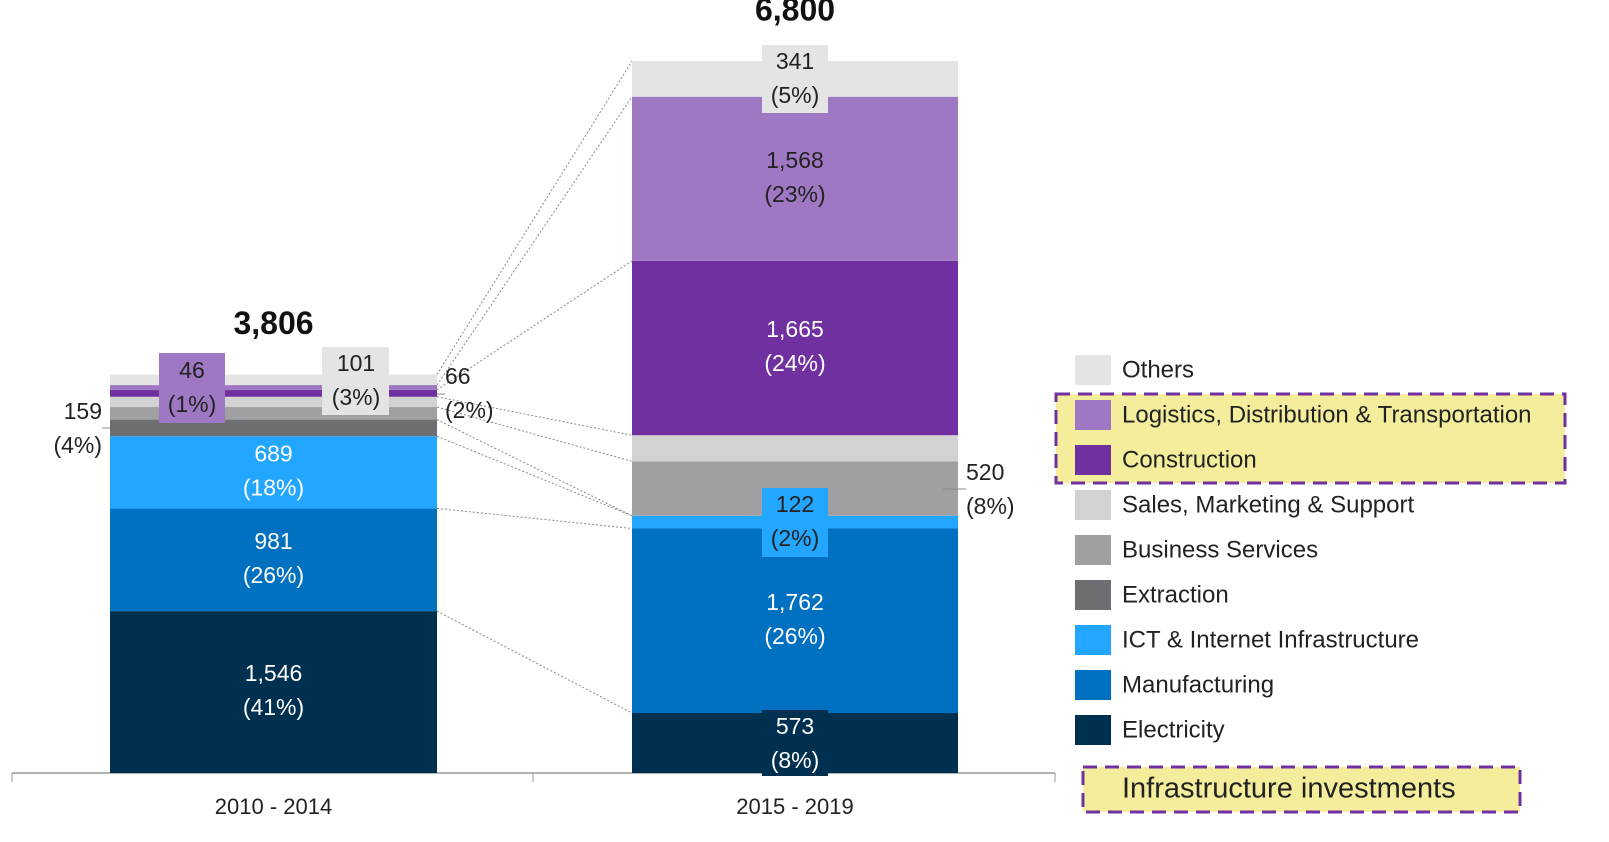  Describe the element at coordinates (1289, 789) in the screenshot. I see `highlight-label: Infrastructure investments` at that location.